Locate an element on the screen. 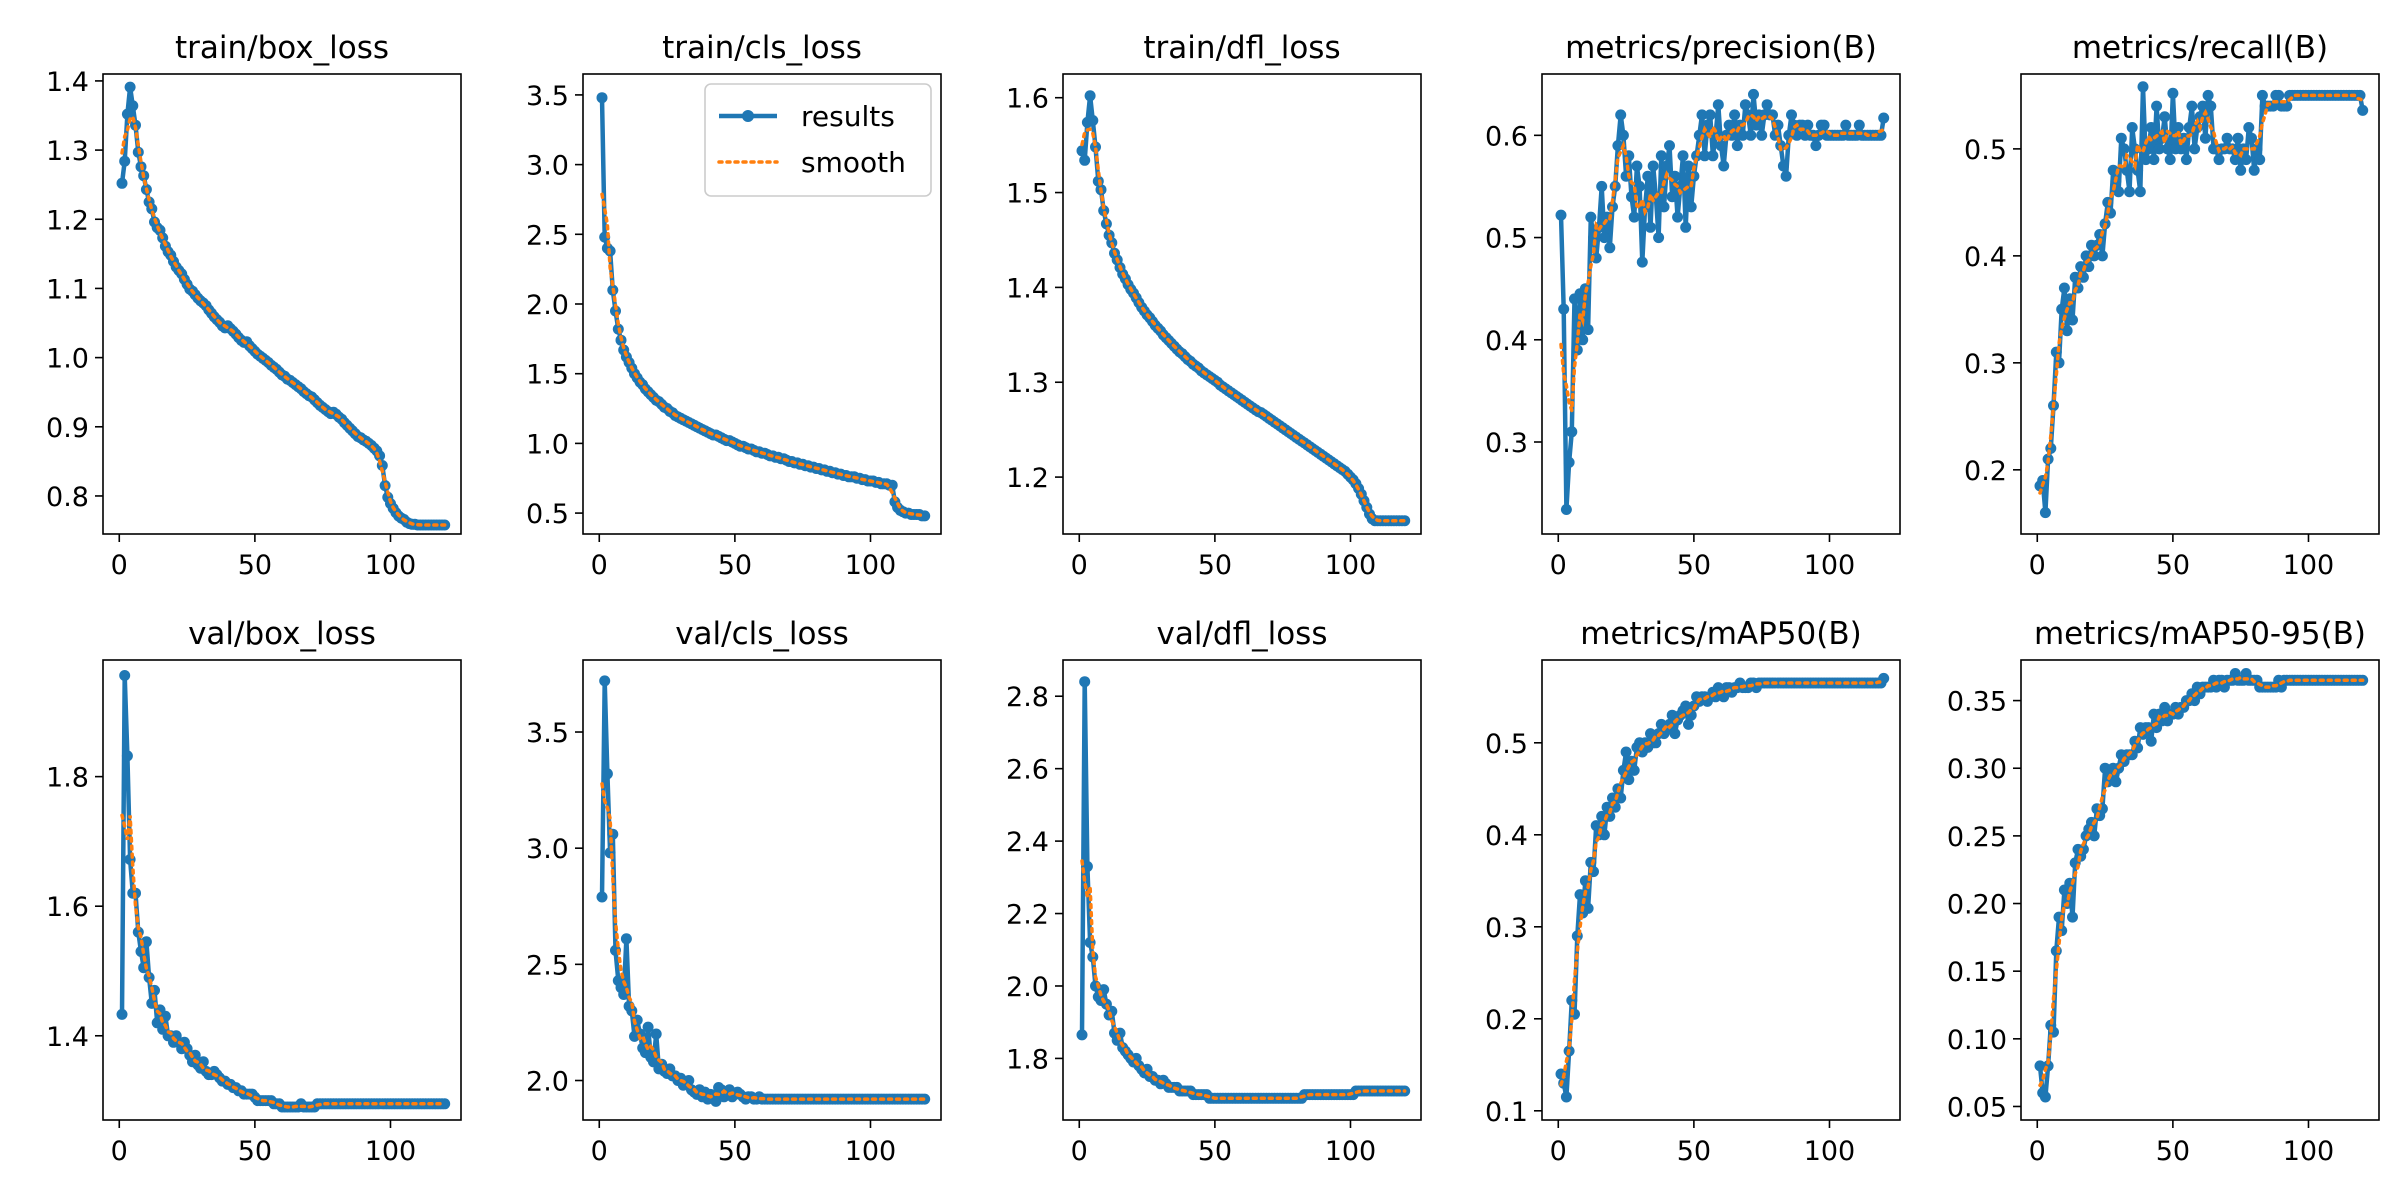  y-tick-label: 1.5 is located at coordinates (1027, 194).